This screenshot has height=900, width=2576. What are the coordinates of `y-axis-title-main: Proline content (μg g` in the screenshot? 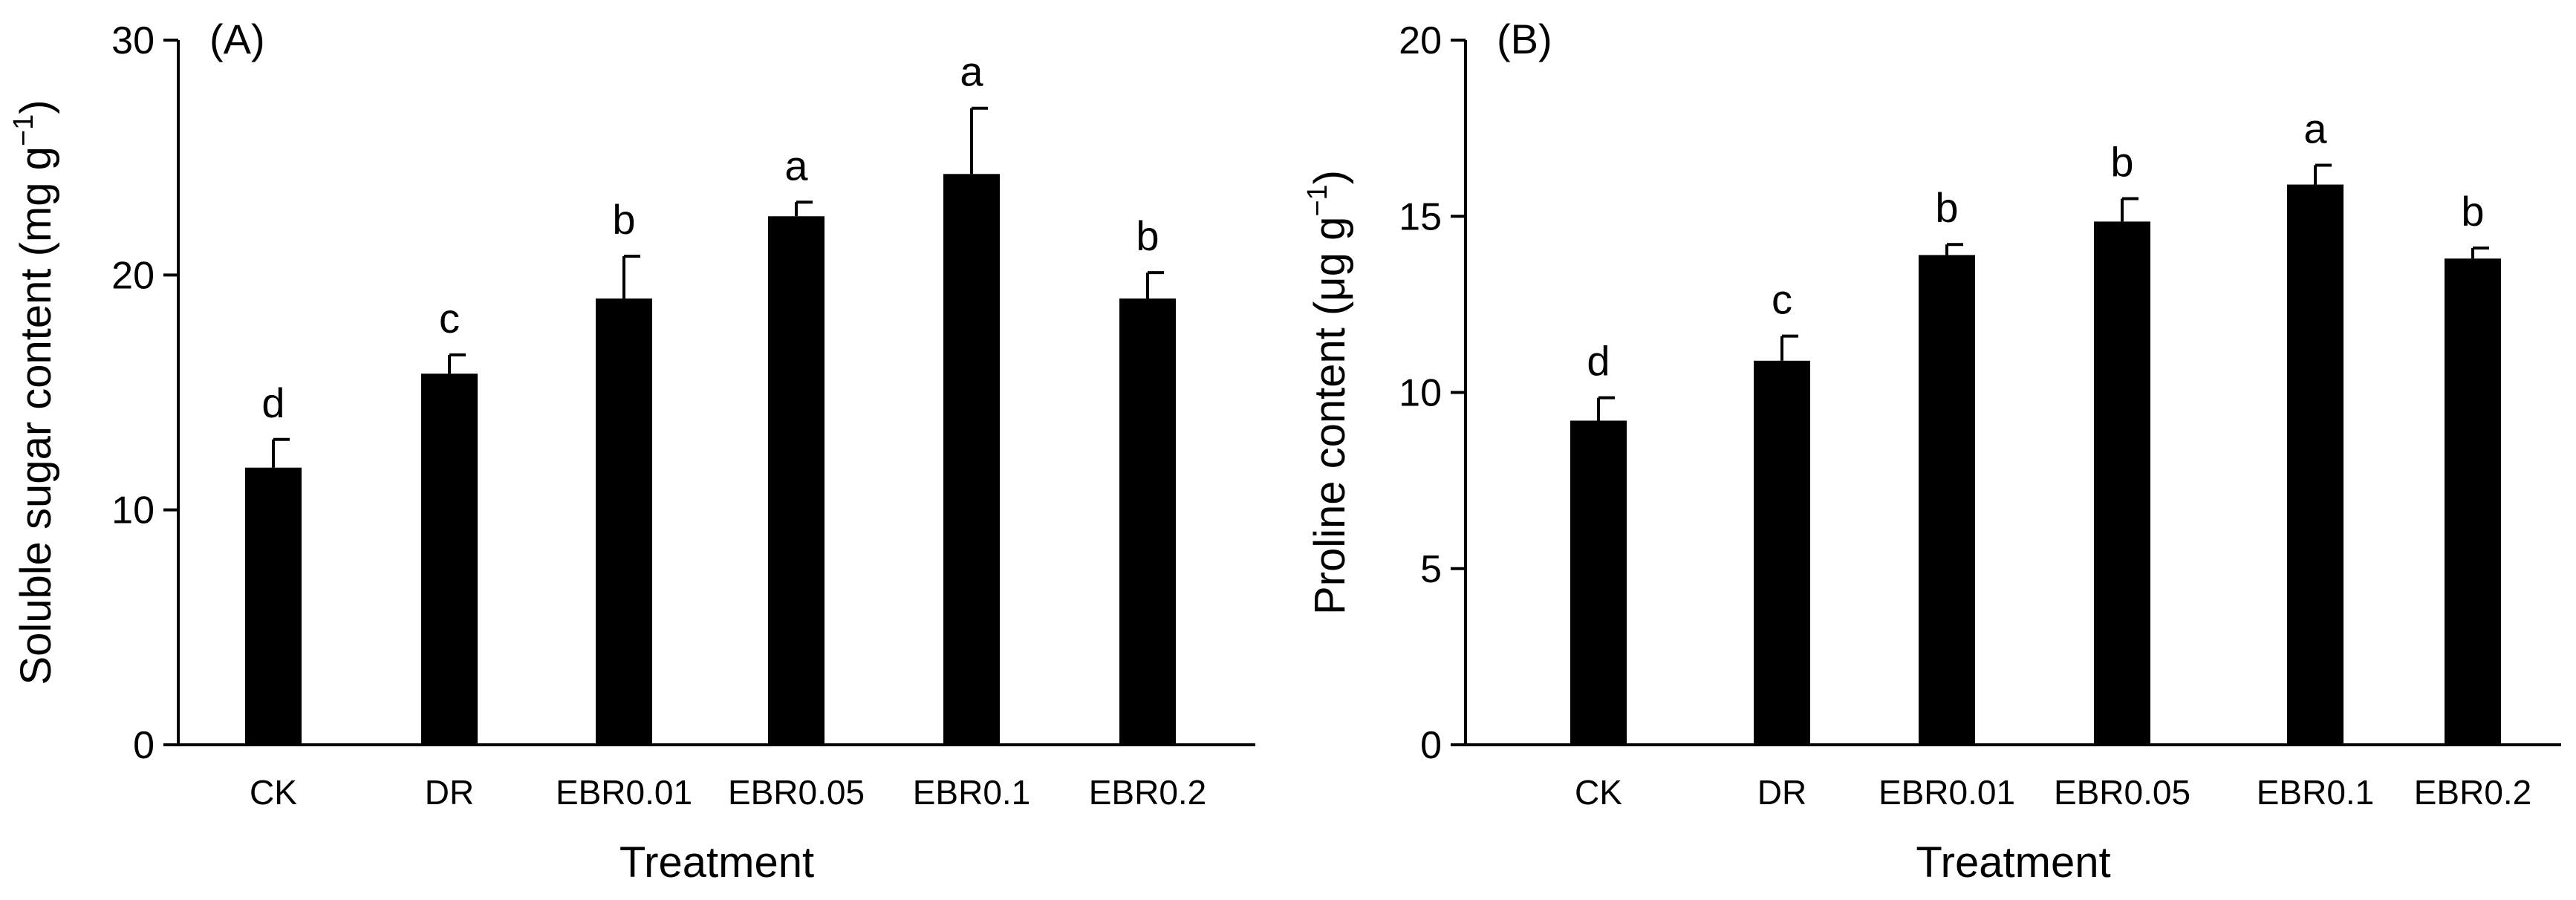 It's located at (1330, 416).